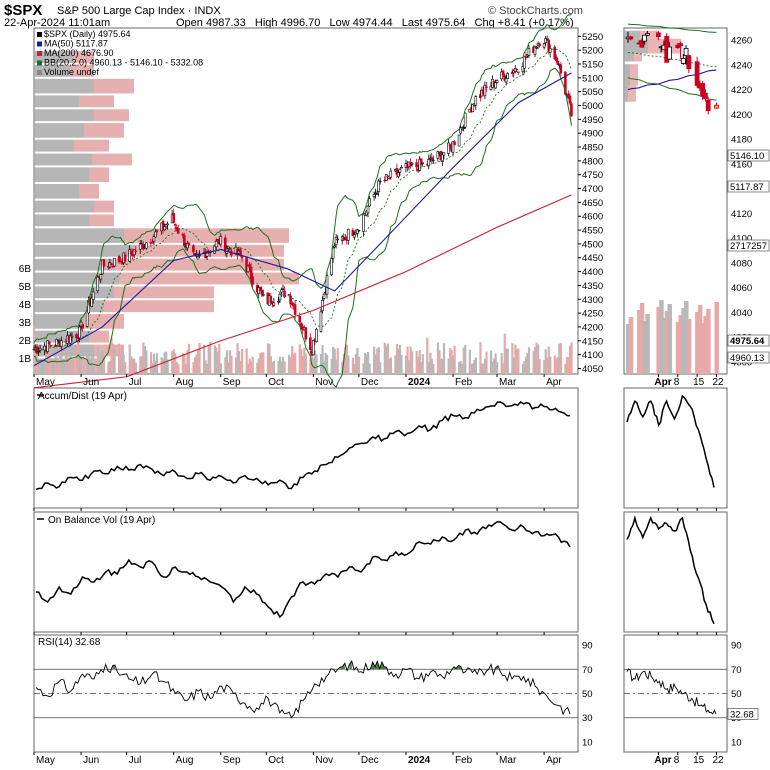 The width and height of the screenshot is (770, 770). I want to click on x-tick-label: Jul, so click(135, 382).